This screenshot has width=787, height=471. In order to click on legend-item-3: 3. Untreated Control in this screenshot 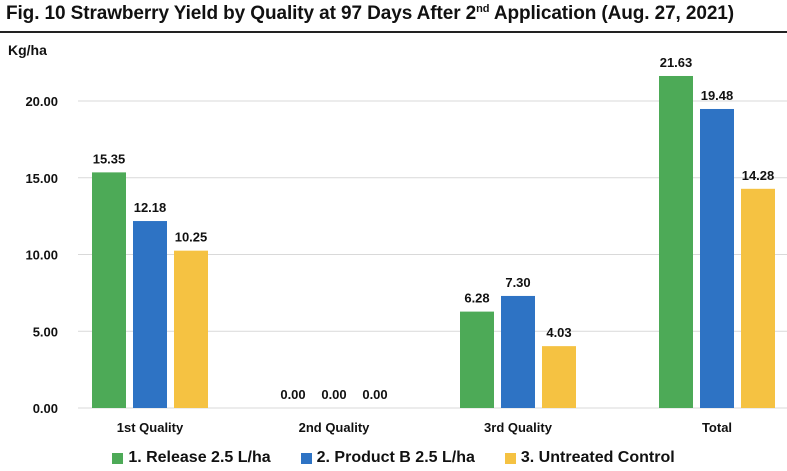, I will do `click(589, 458)`.